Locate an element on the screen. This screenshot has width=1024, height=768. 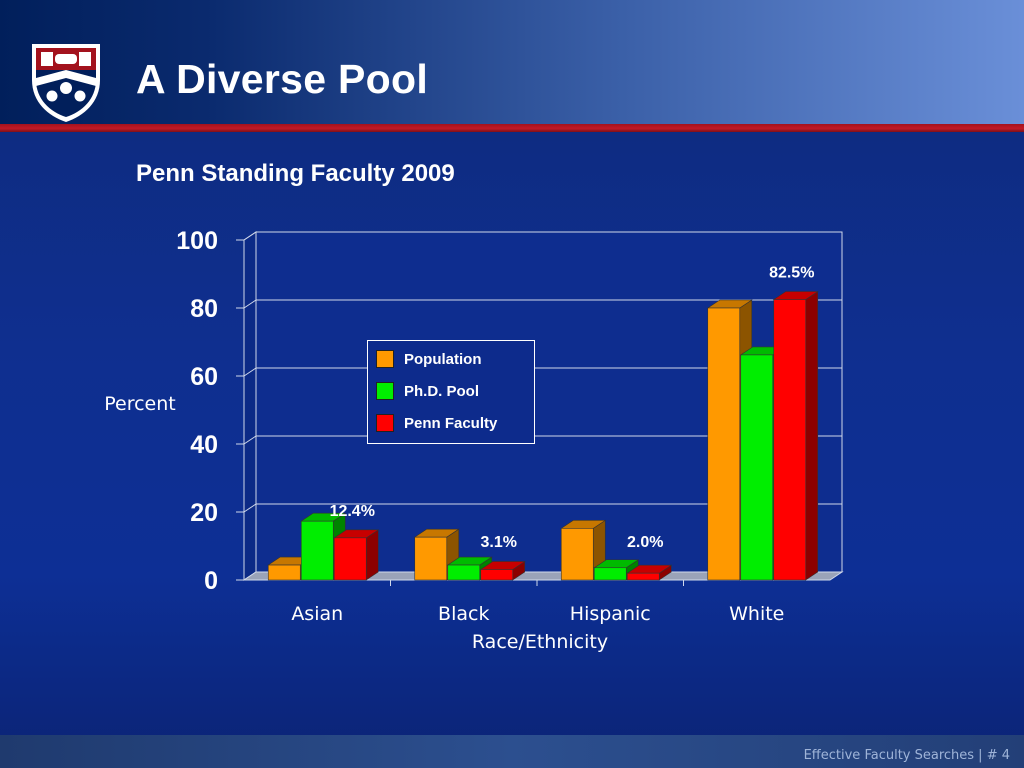
legend-swatch-penn-faculty is located at coordinates (385, 423).